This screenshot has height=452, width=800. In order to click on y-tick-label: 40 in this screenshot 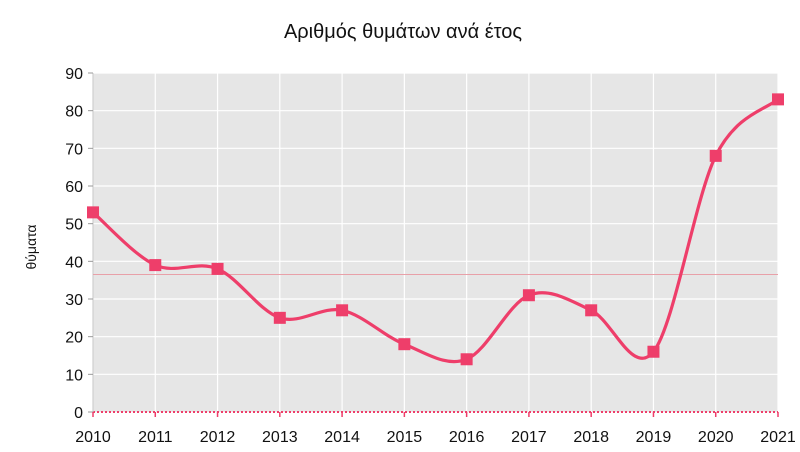, I will do `click(74, 262)`.